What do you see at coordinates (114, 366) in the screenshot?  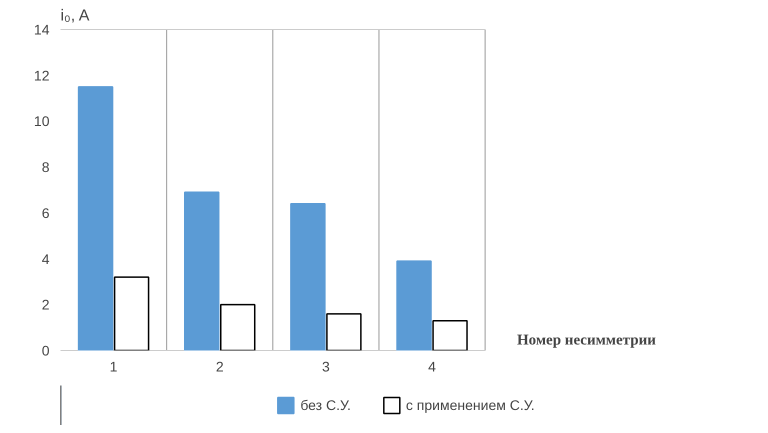 I see `x-tick-label: 1` at bounding box center [114, 366].